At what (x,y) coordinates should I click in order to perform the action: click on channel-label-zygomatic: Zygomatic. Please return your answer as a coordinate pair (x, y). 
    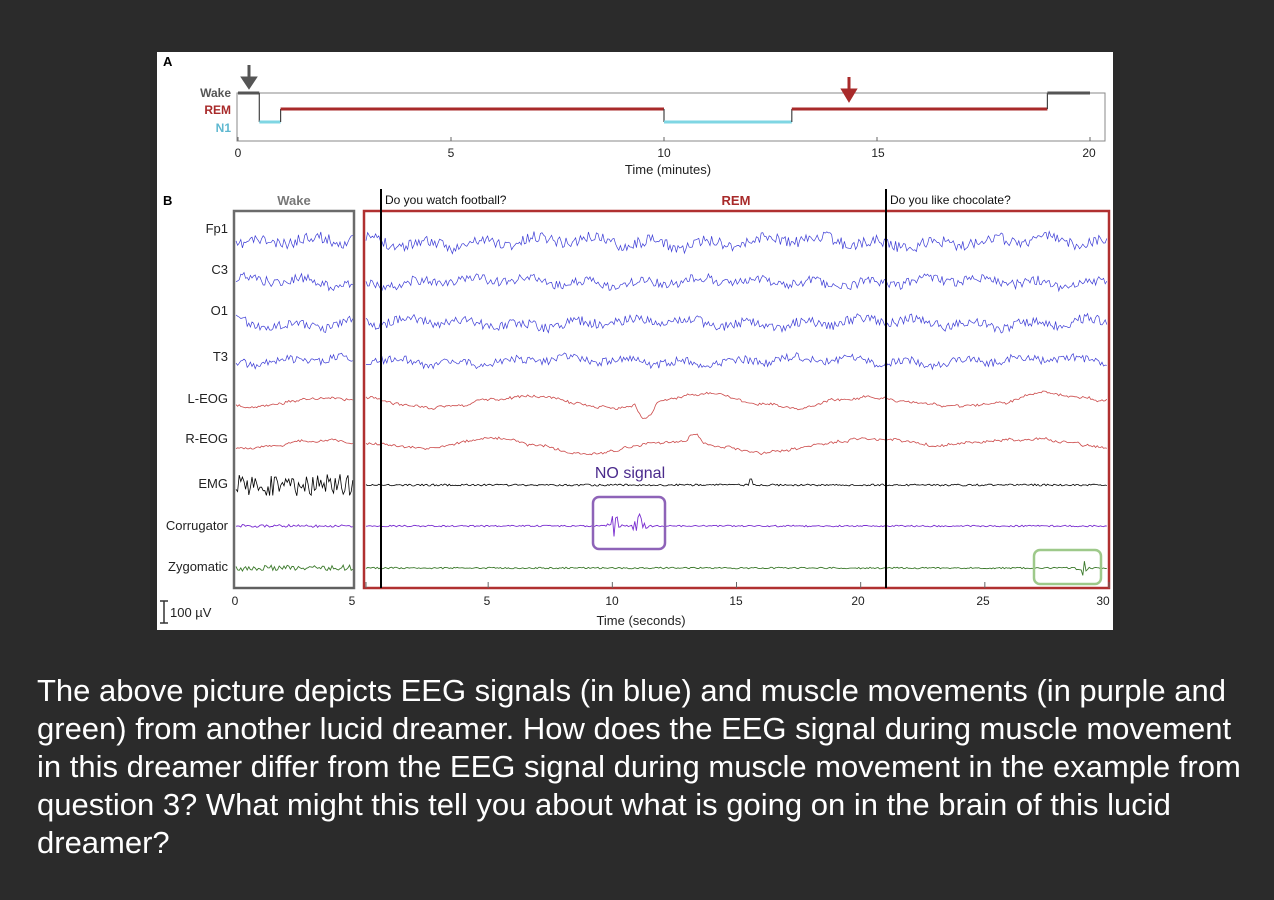
    Looking at the image, I should click on (198, 566).